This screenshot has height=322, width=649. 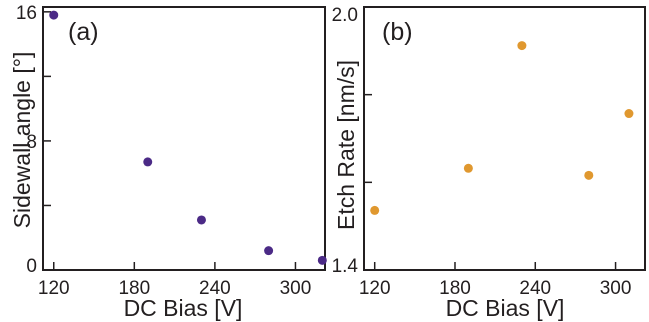 I want to click on panel-label-b: (b), so click(x=397, y=32).